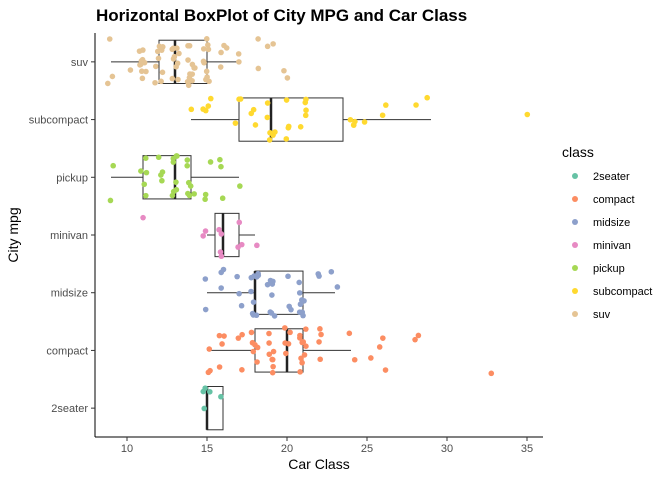  I want to click on y-tick-label: suv, so click(80, 63).